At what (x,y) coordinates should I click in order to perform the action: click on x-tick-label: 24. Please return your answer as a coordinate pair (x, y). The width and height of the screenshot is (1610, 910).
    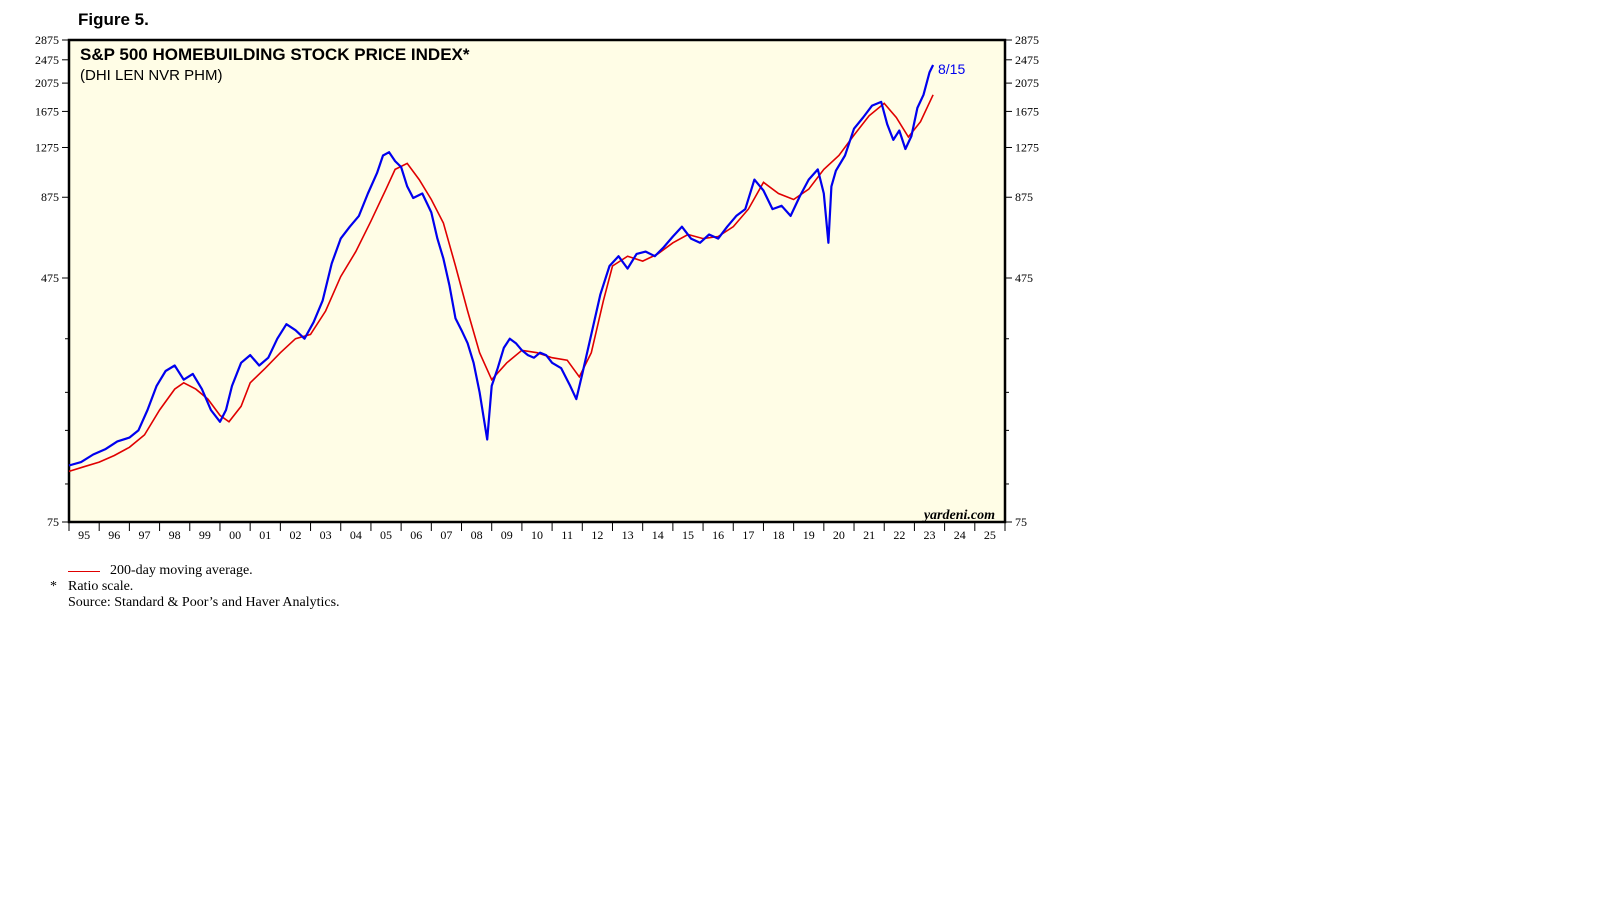
    Looking at the image, I should click on (960, 535).